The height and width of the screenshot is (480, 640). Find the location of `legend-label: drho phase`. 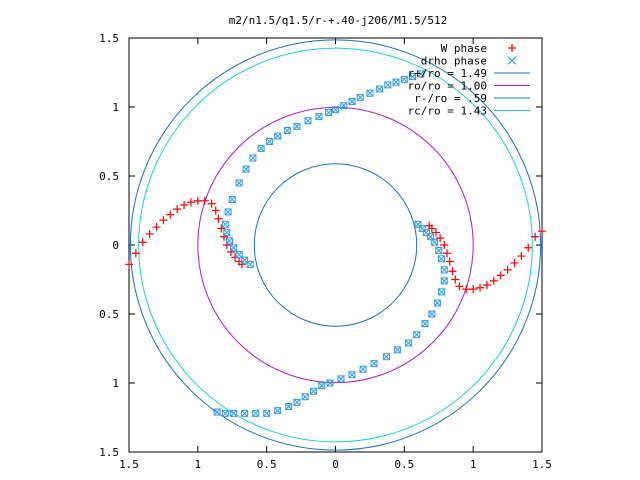

legend-label: drho phase is located at coordinates (454, 61).